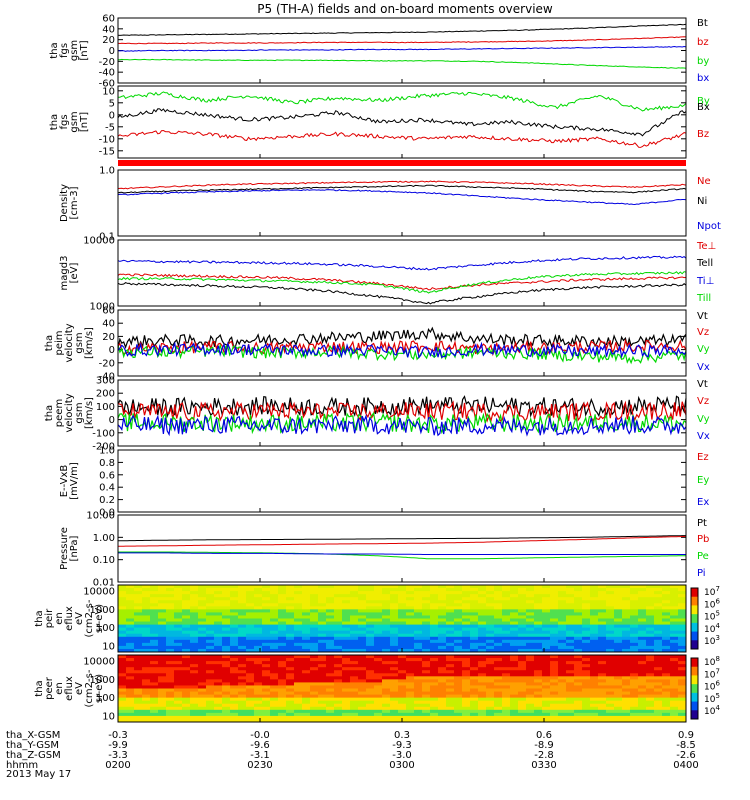  Describe the element at coordinates (703, 419) in the screenshot. I see `legend-Vy: Vy` at that location.